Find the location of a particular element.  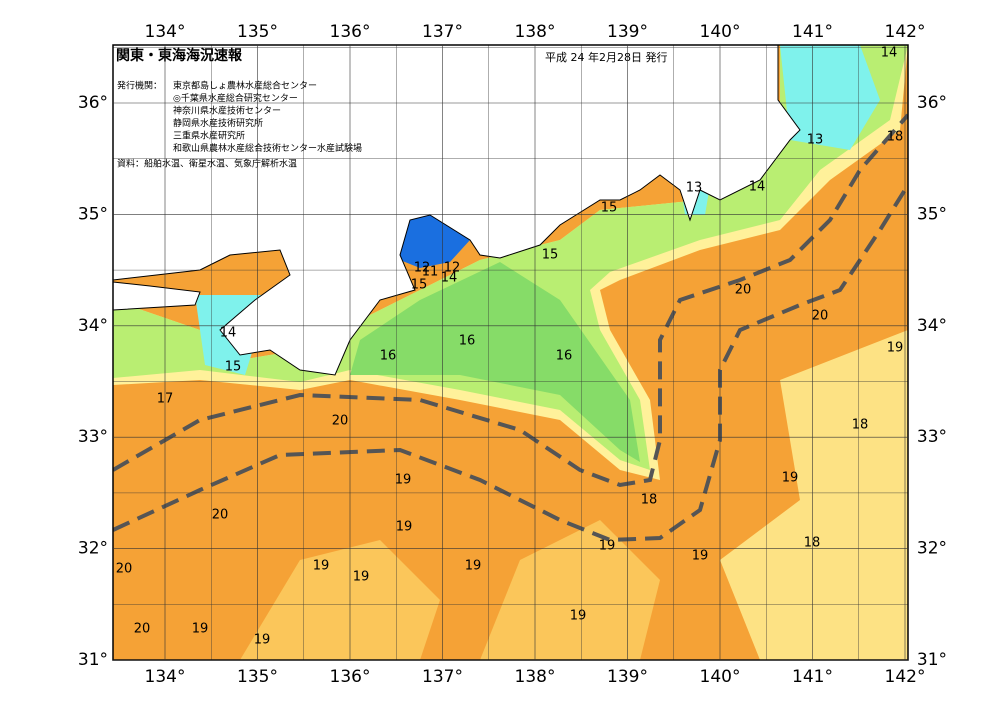

publisher: 静岡県水産技術研究所 is located at coordinates (218, 123).